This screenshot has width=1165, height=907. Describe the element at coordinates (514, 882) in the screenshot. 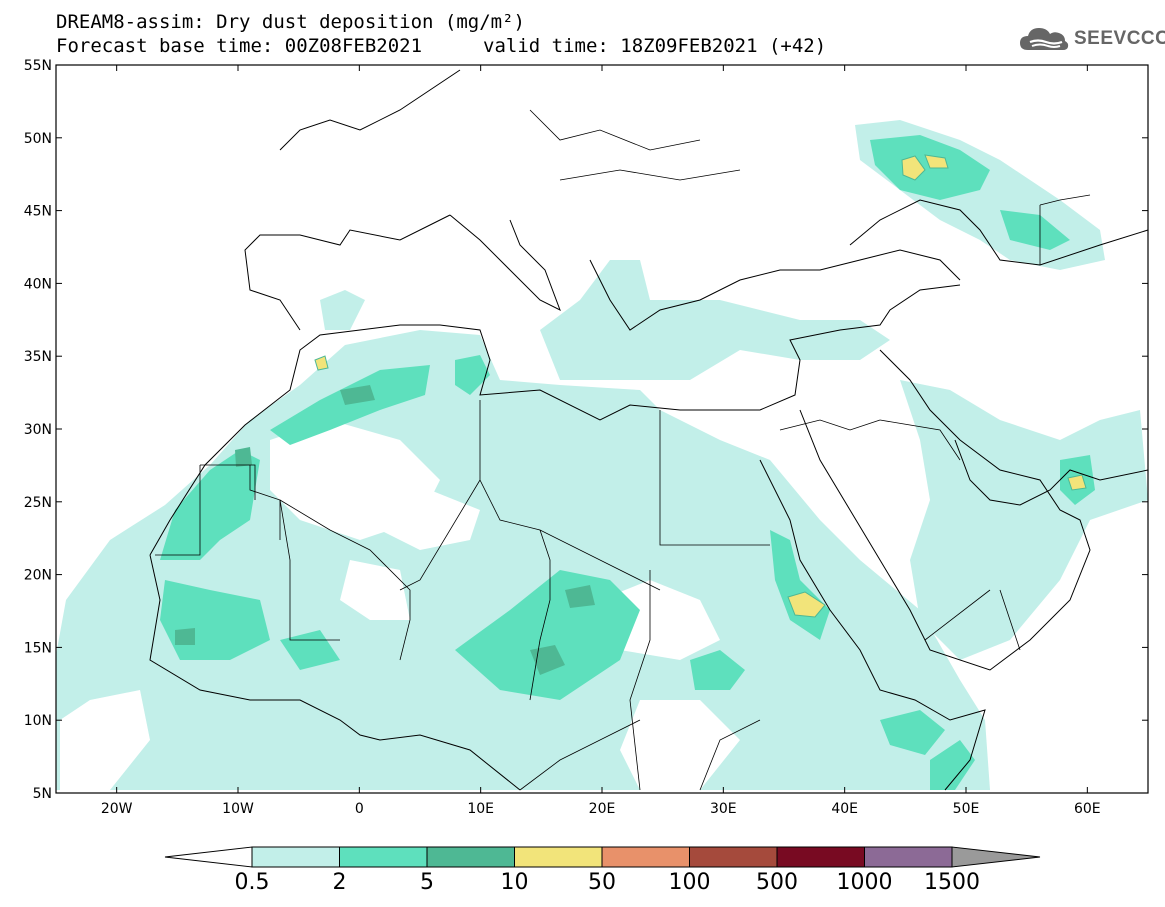

I see `colorbar-label: 10` at that location.